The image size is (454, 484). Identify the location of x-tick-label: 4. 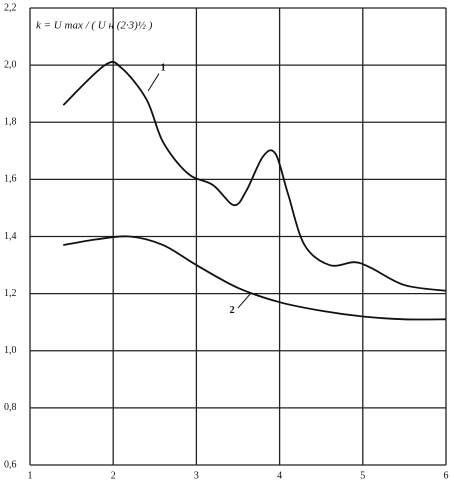
(279, 475).